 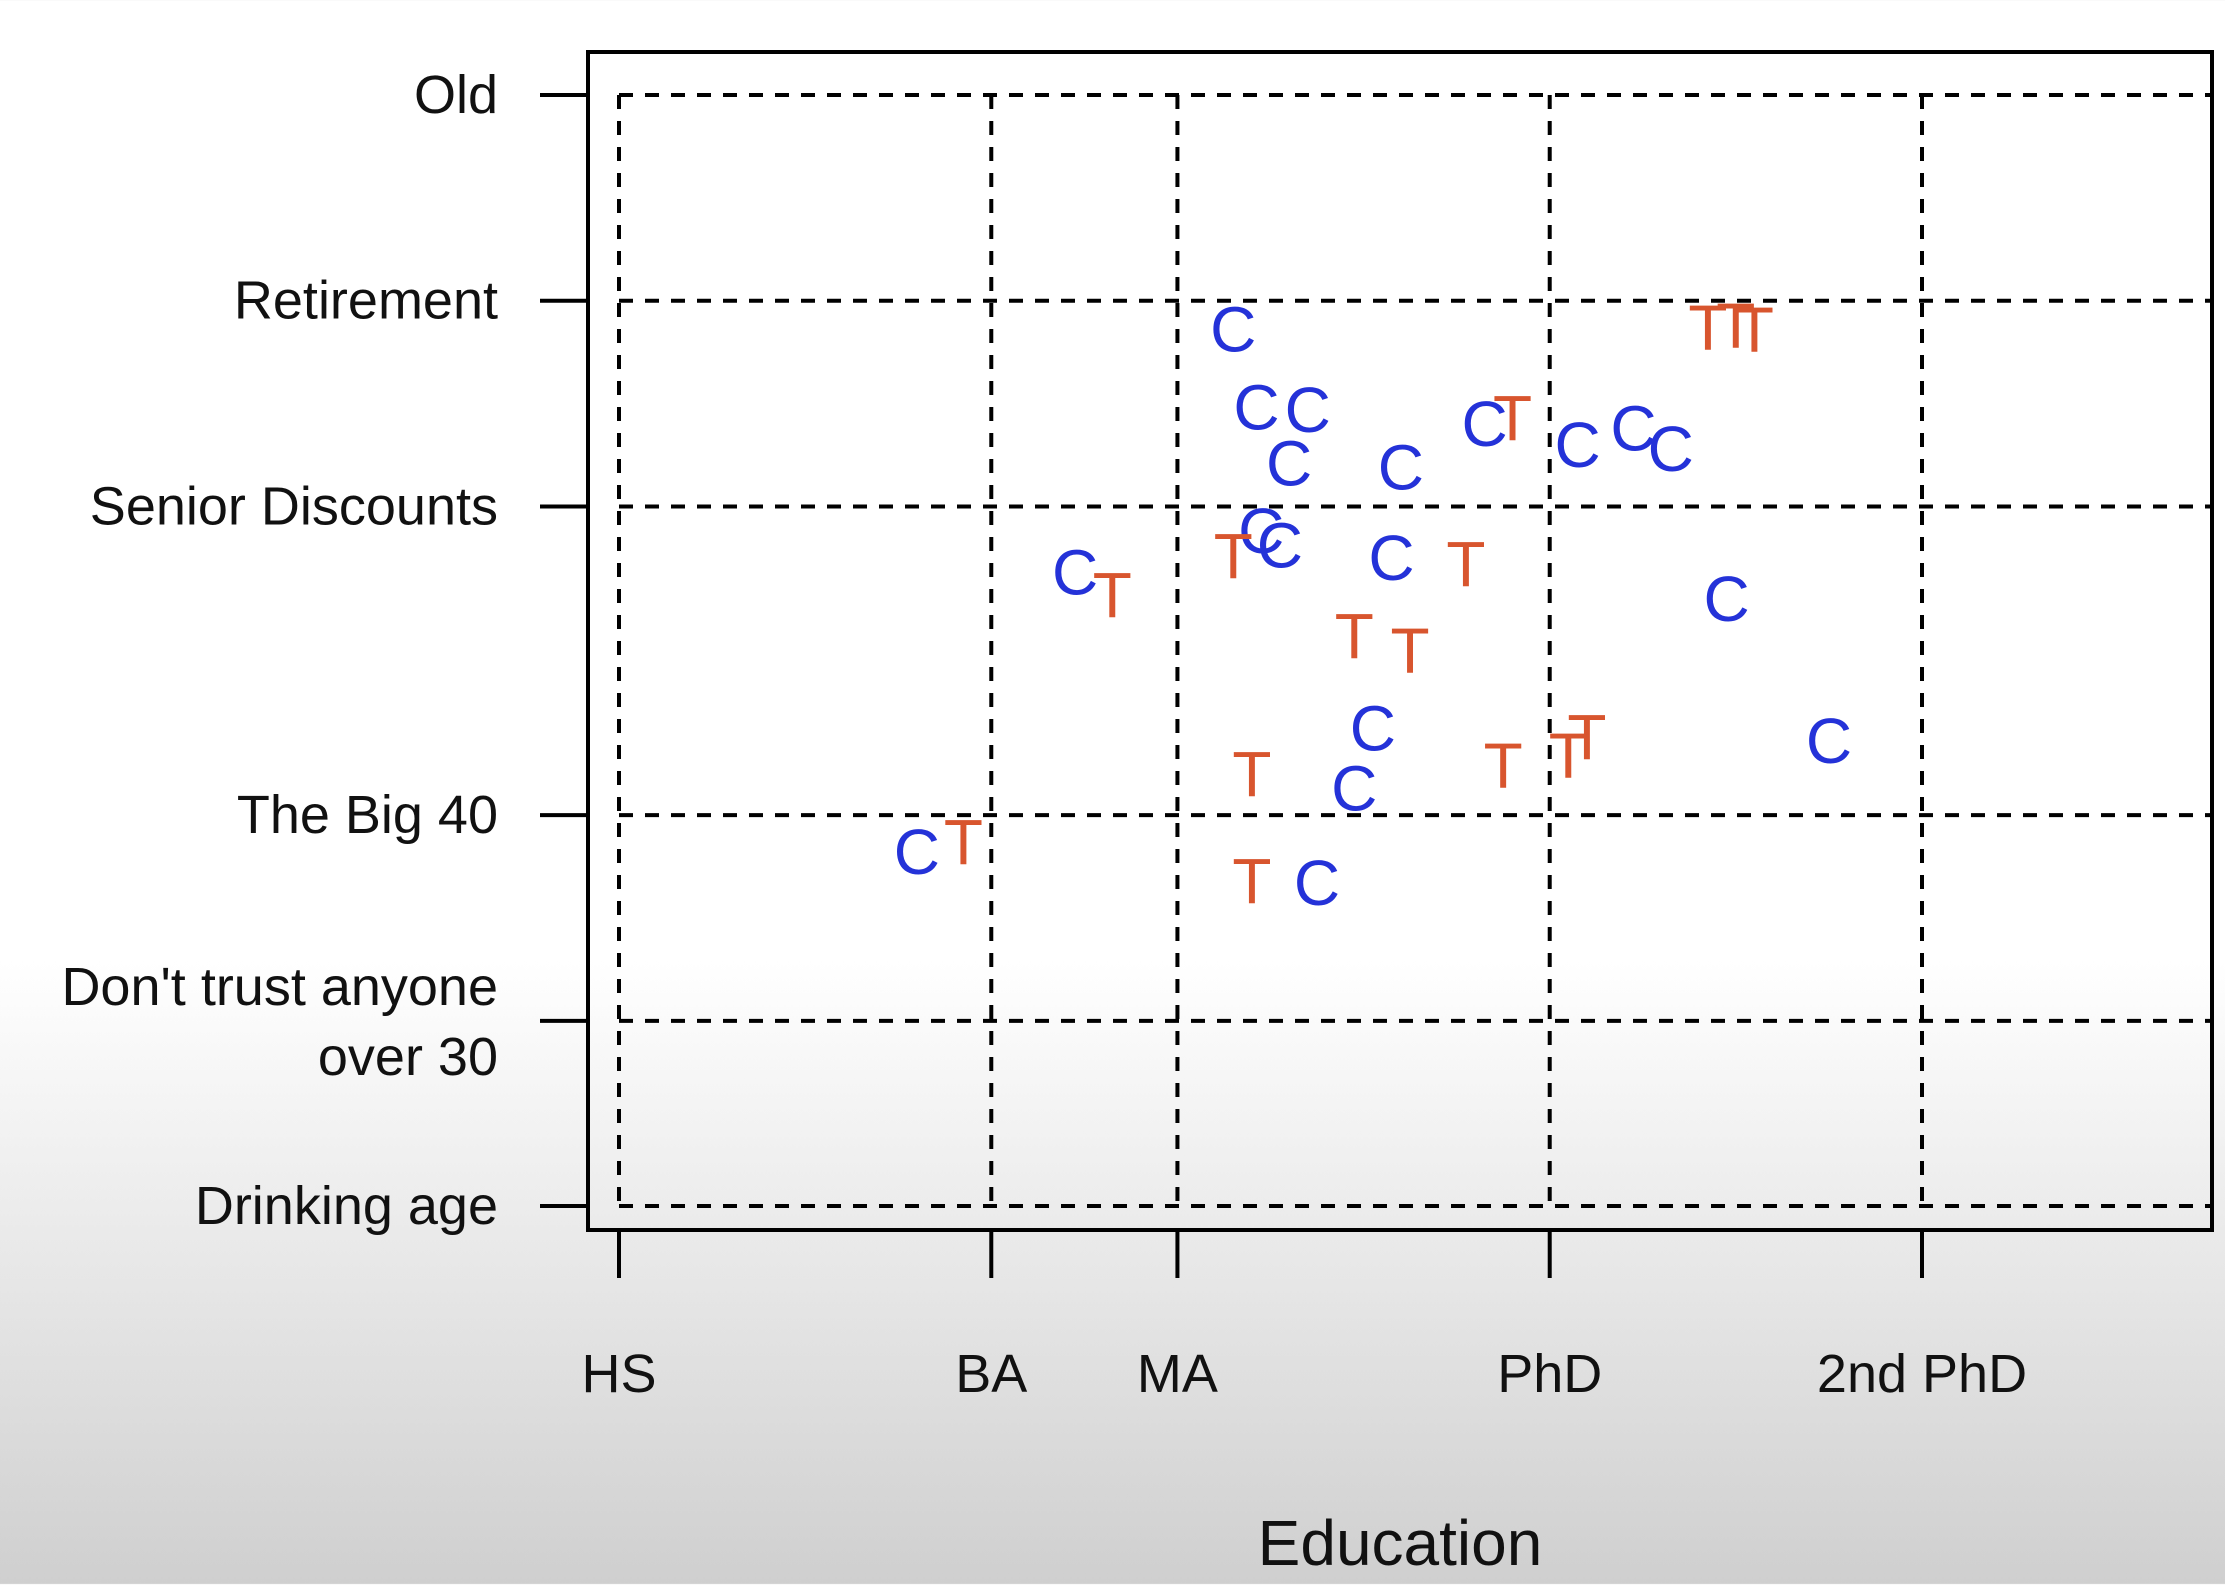 I want to click on point-c-17: C, so click(x=1354, y=788).